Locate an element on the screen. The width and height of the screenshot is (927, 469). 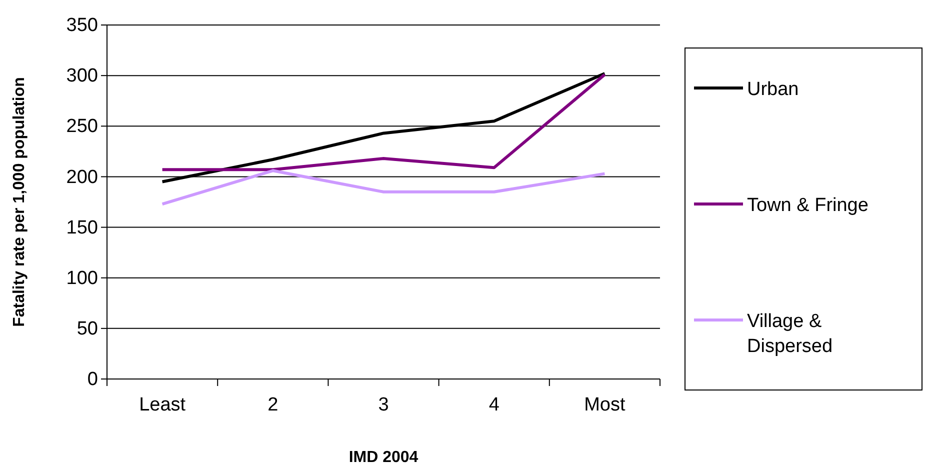
y-tick-label: 350 is located at coordinates (82, 25).